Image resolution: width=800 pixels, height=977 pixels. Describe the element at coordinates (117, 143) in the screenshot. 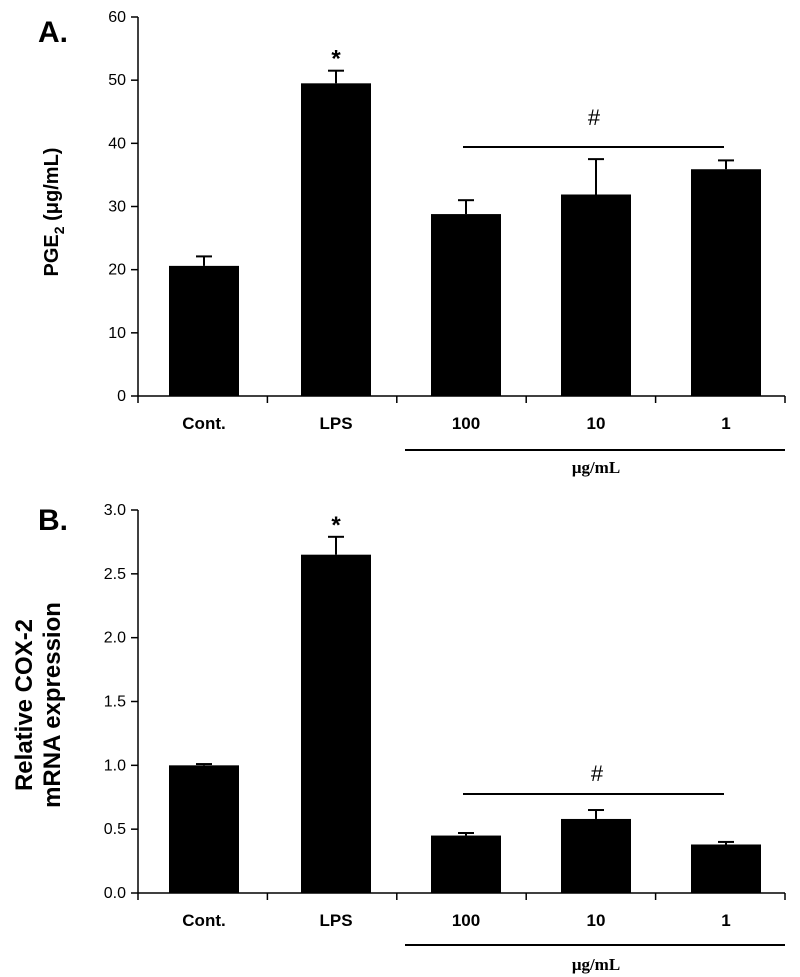

I see `panel-a-y-tick-label: 40` at that location.